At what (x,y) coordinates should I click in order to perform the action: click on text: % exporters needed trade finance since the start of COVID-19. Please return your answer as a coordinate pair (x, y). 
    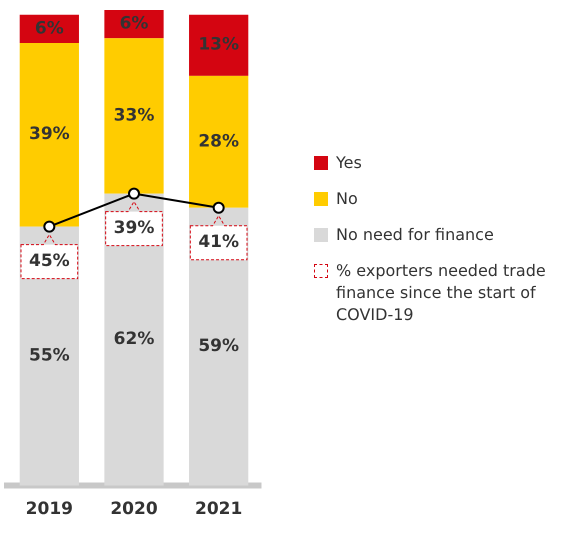
    Looking at the image, I should click on (441, 293).